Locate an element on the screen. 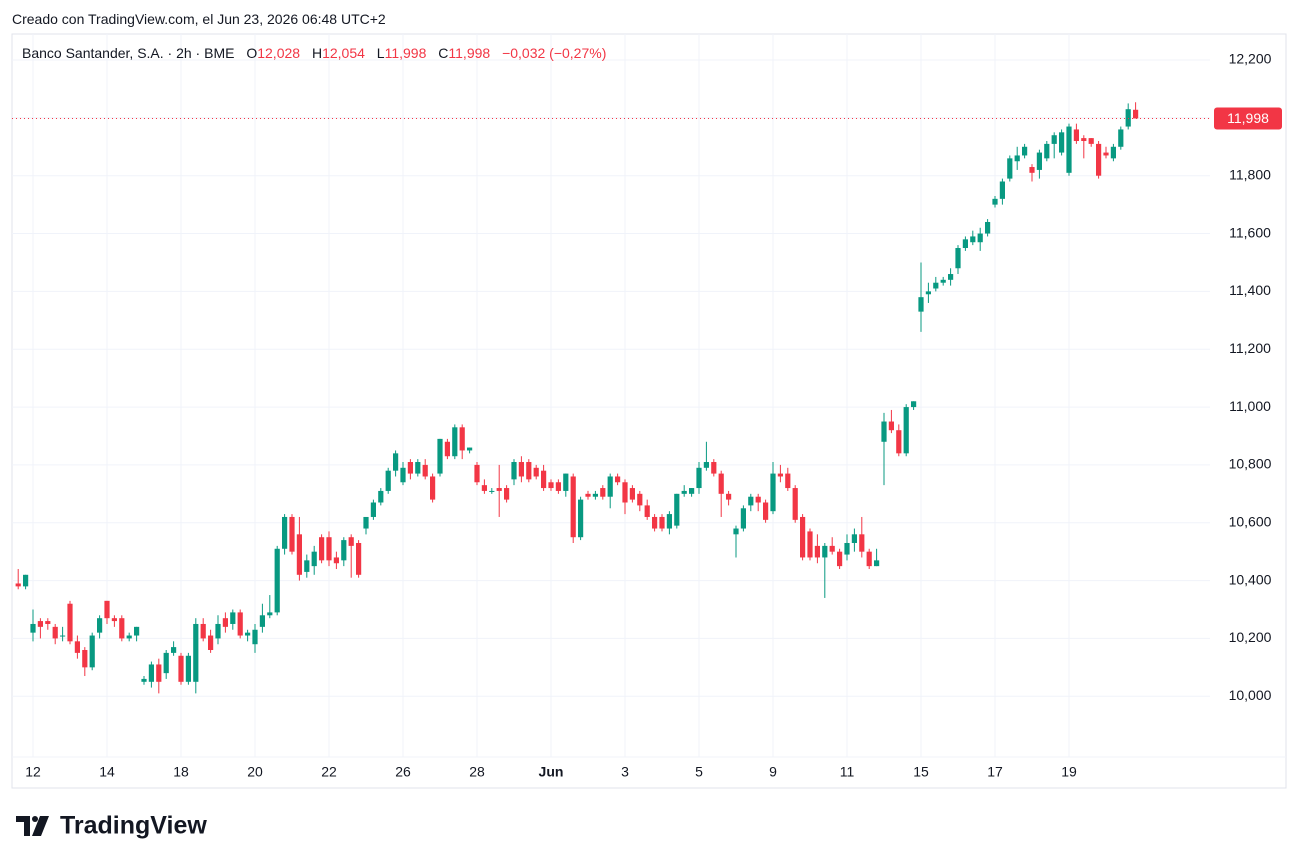 Image resolution: width=1299 pixels, height=863 pixels. last-price-label: 11,998 is located at coordinates (1248, 118).